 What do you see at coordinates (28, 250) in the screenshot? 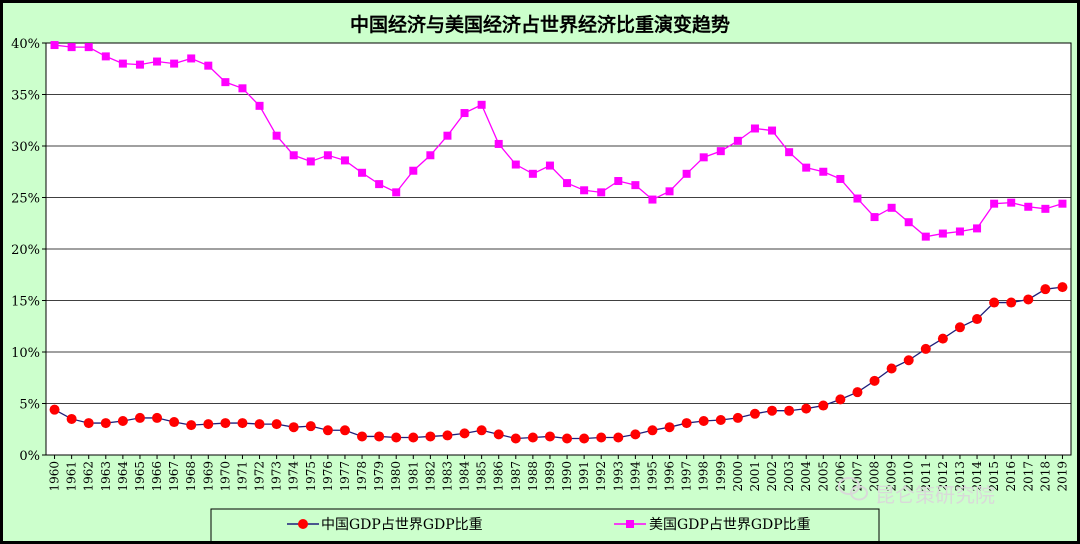
I see `y-axis: 0% 5% 10% 15% 20% 25% 30% 35% 40%` at bounding box center [28, 250].